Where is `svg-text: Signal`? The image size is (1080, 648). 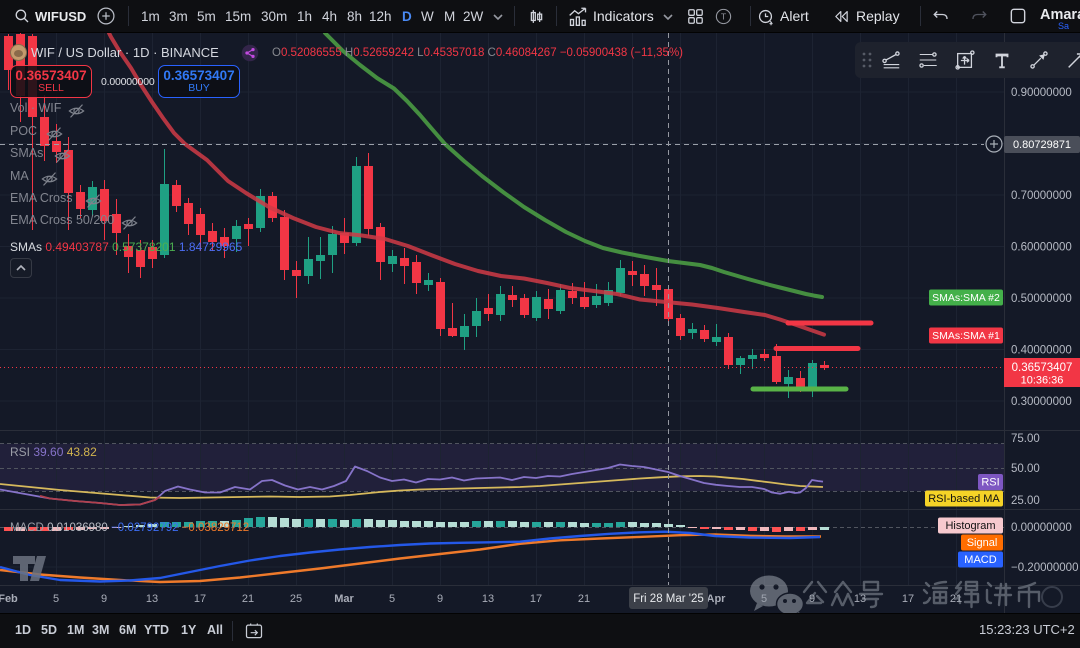
svg-text: Signal is located at coordinates (982, 543).